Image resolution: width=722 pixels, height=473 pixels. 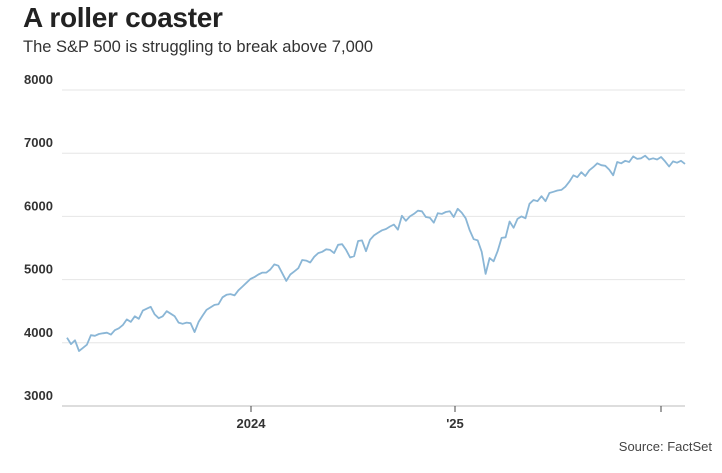 What do you see at coordinates (38, 205) in the screenshot?
I see `y-tick-label: 6000` at bounding box center [38, 205].